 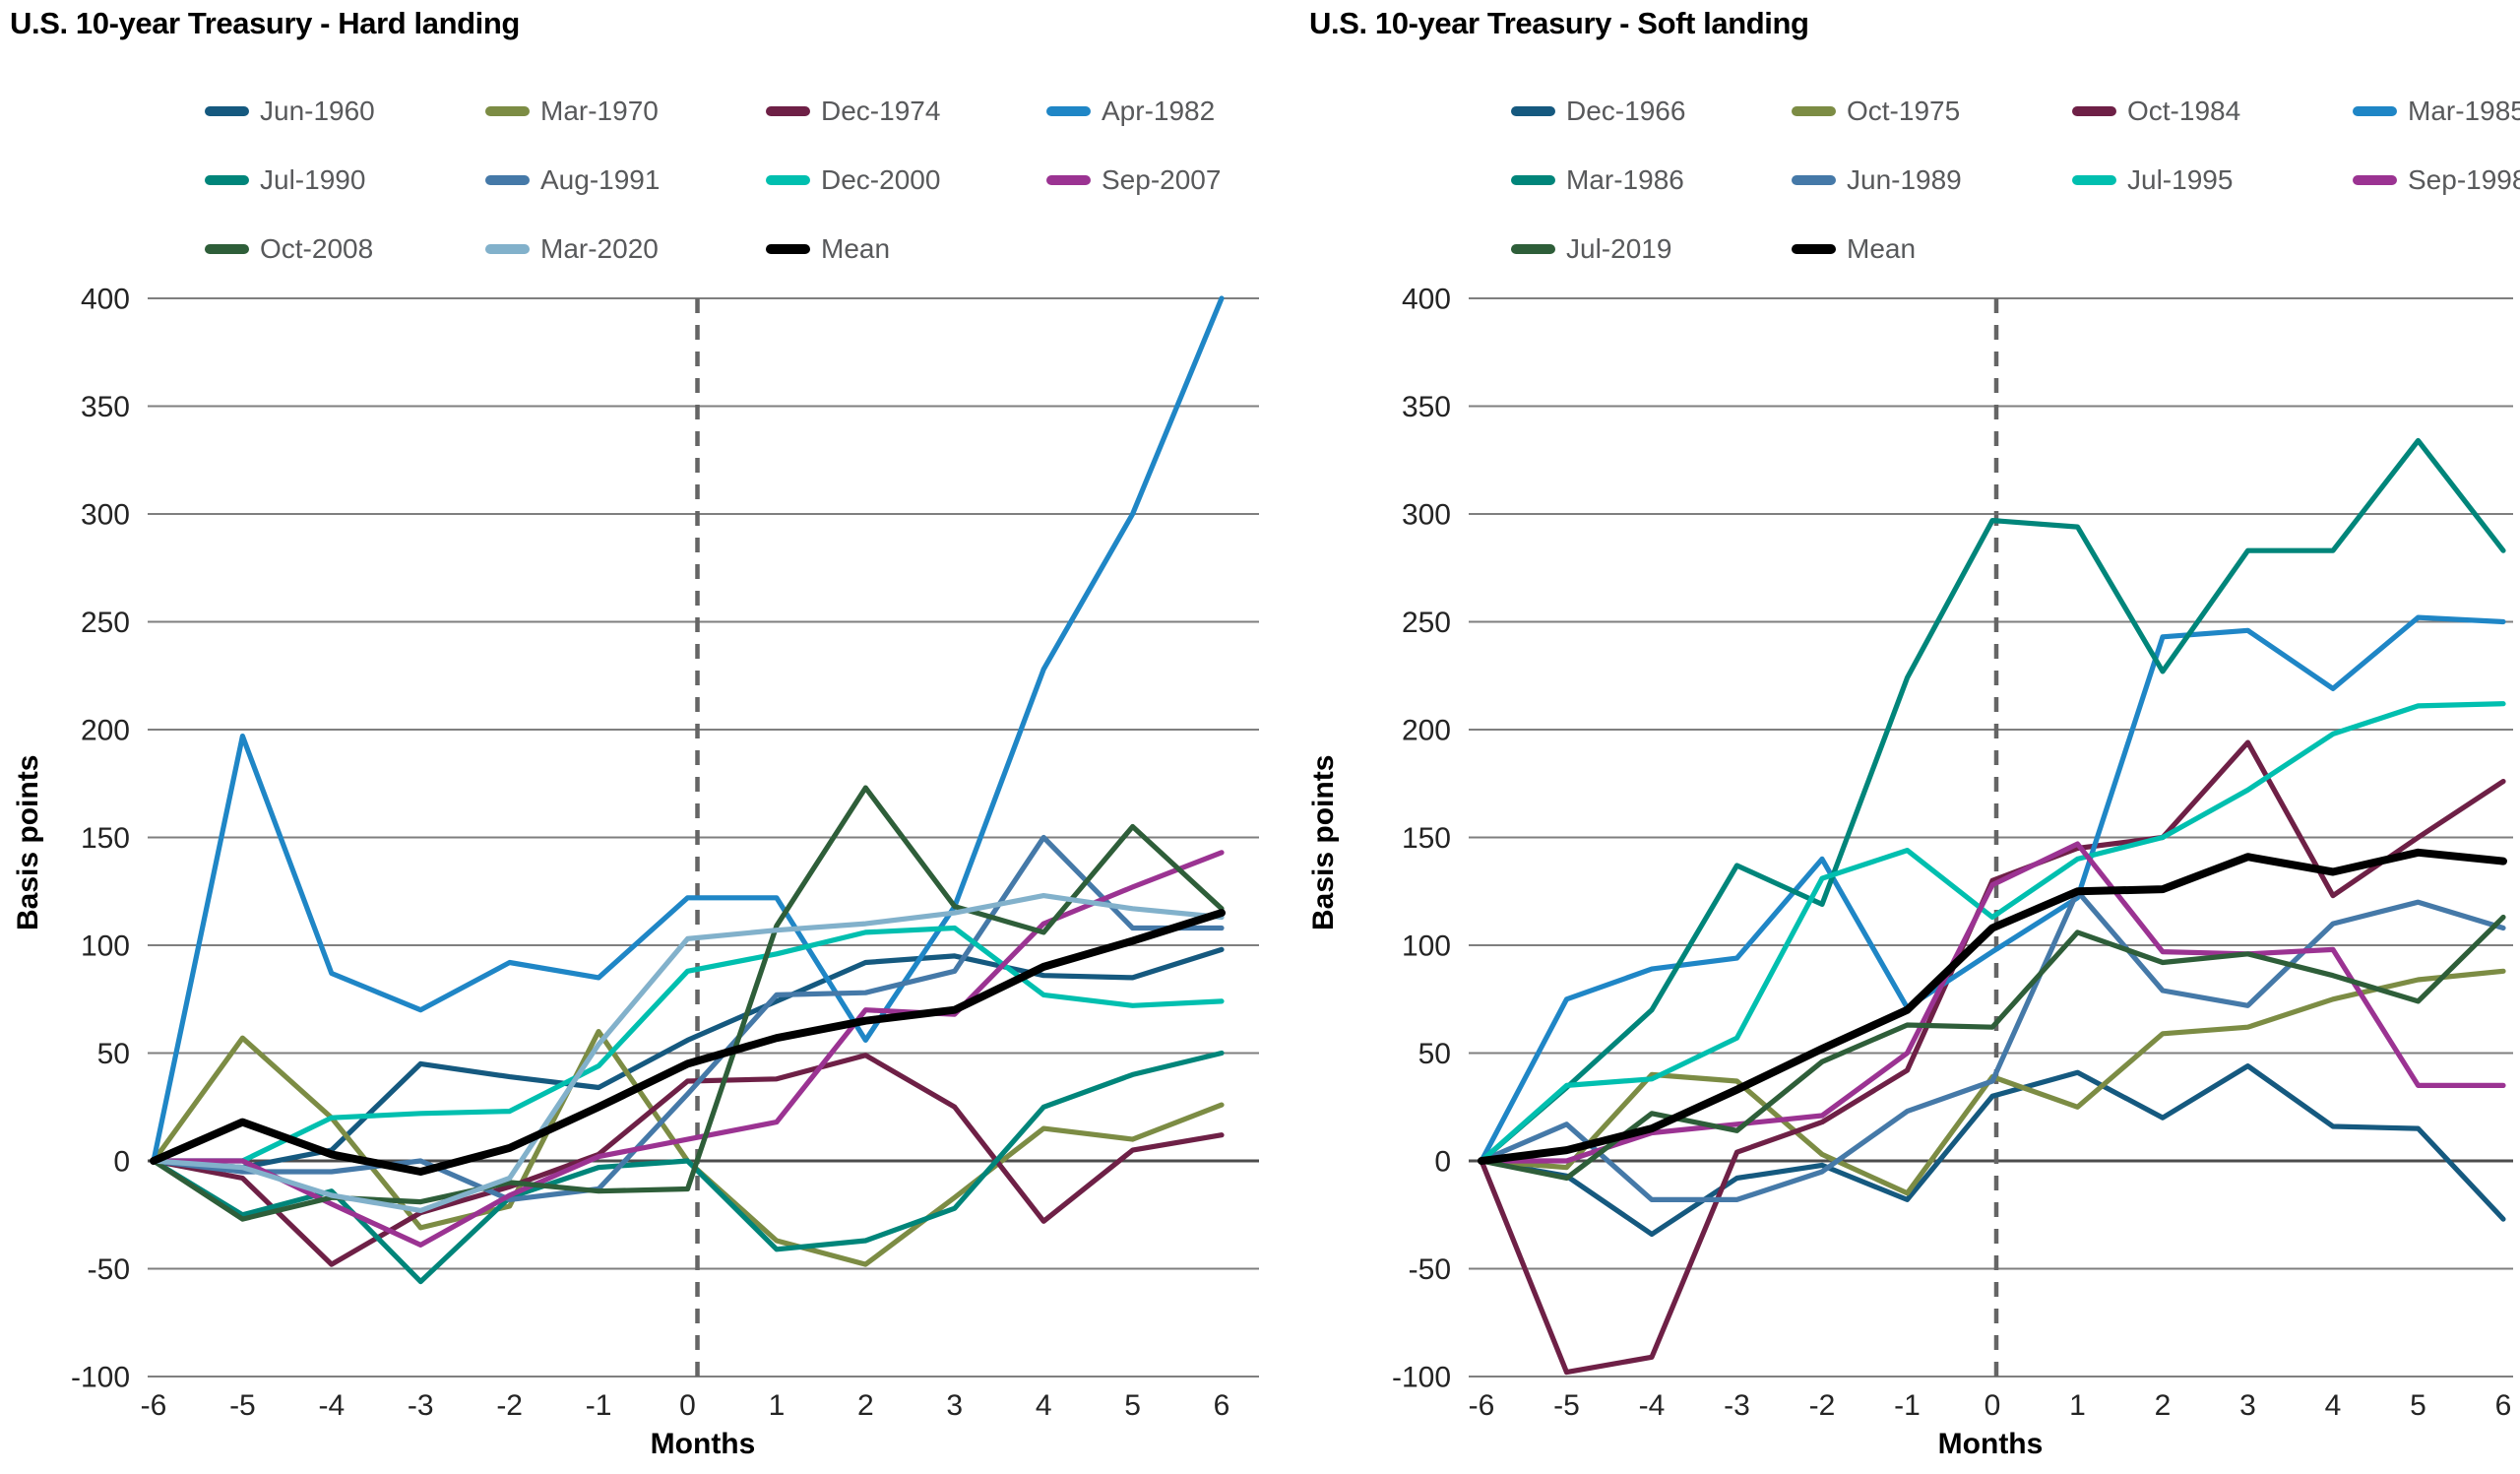 I want to click on legend-label: Jun-1960, so click(x=317, y=111).